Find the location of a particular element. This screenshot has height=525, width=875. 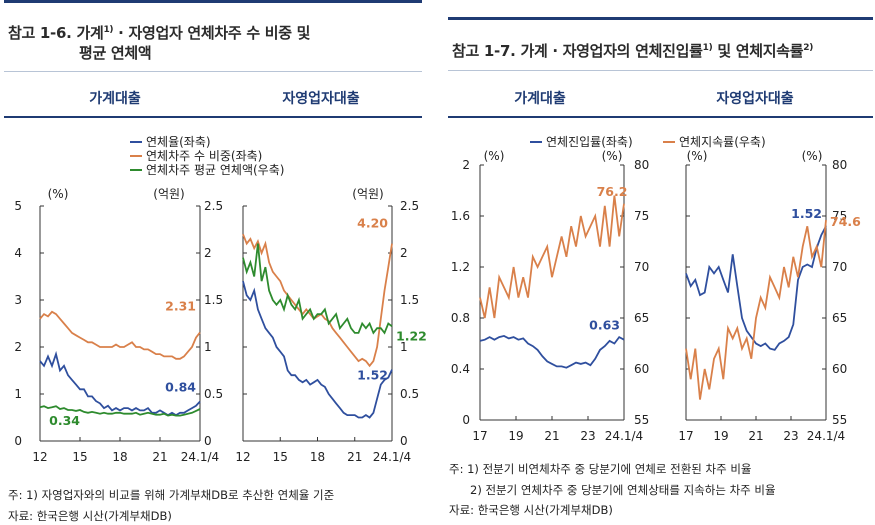

y-left-tick-label: 1 is located at coordinates (18, 394).